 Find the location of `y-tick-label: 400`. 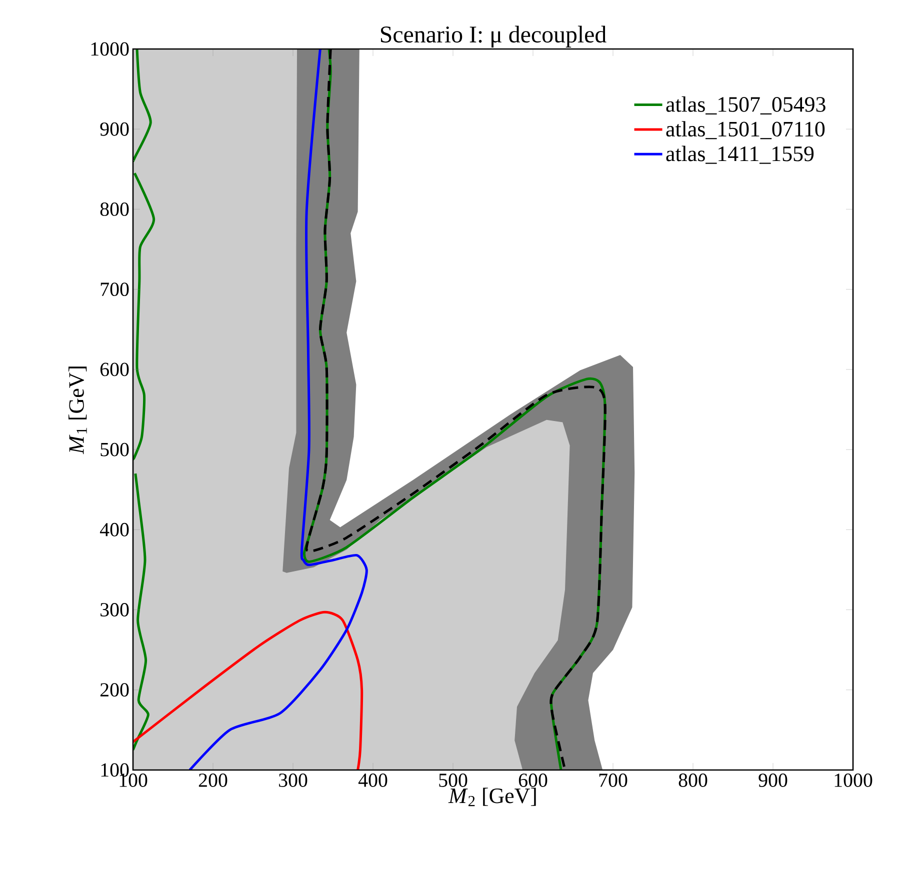

y-tick-label: 400 is located at coordinates (114, 529).